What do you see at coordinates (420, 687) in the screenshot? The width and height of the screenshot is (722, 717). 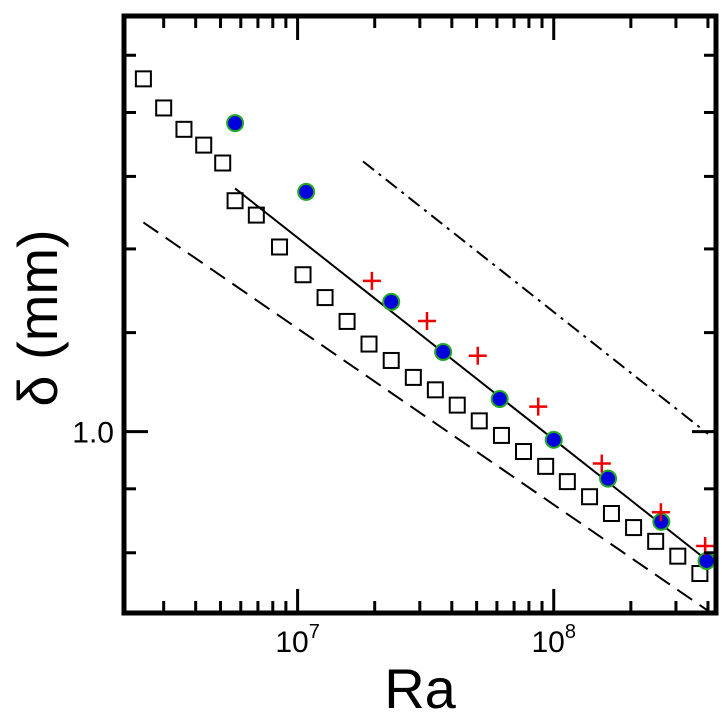 I see `x-axis-label: Ra` at bounding box center [420, 687].